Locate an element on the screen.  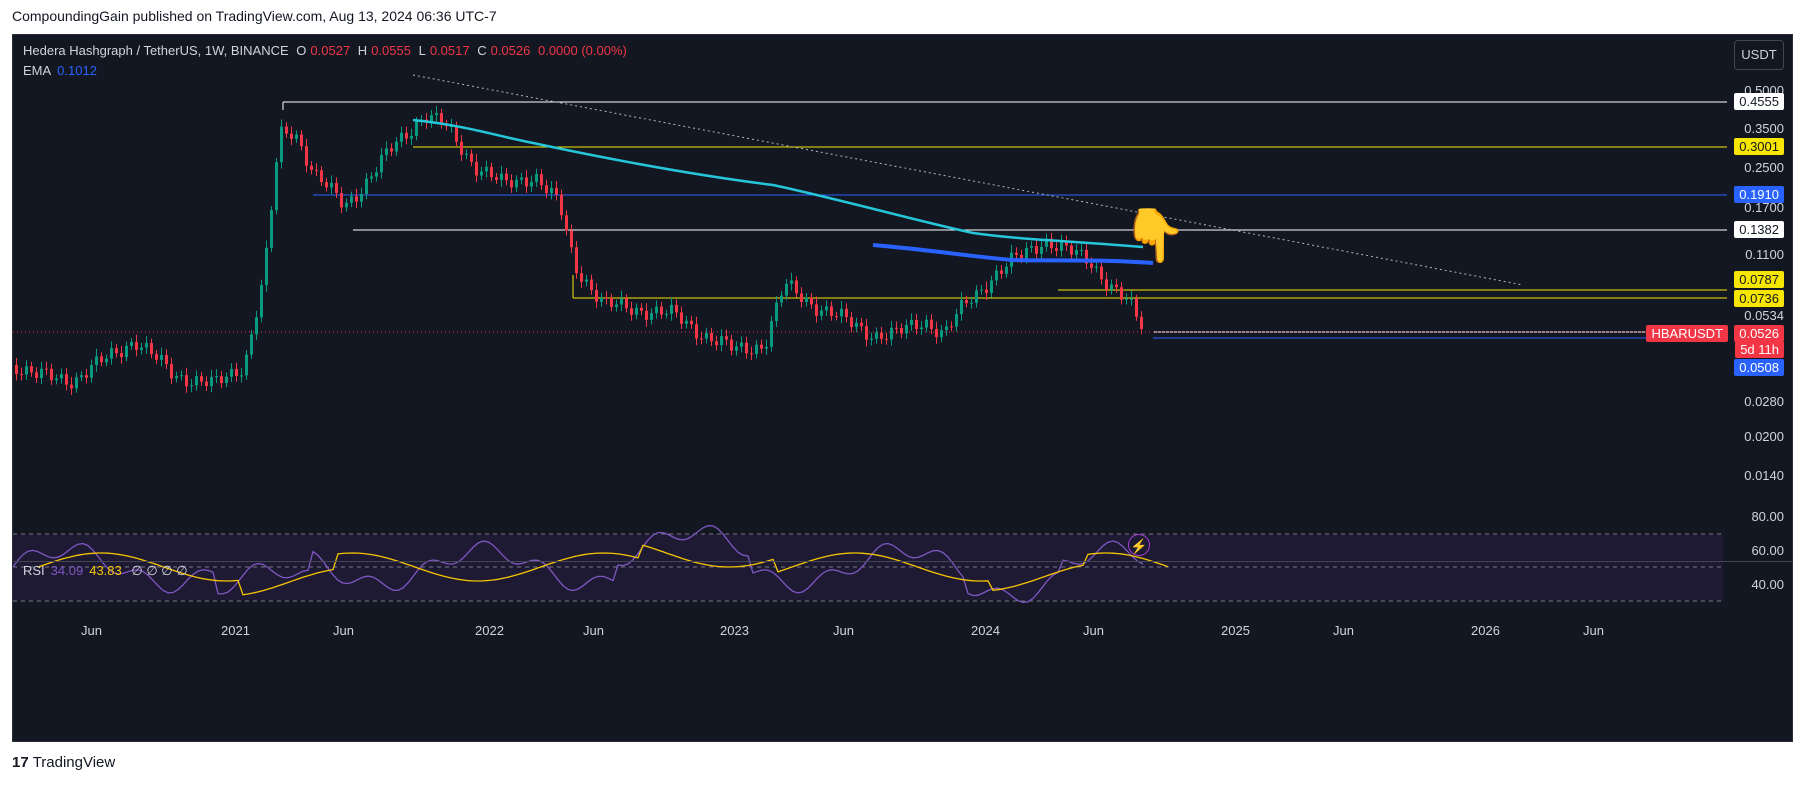
last-price-tag: 0.0526 is located at coordinates (1759, 333).